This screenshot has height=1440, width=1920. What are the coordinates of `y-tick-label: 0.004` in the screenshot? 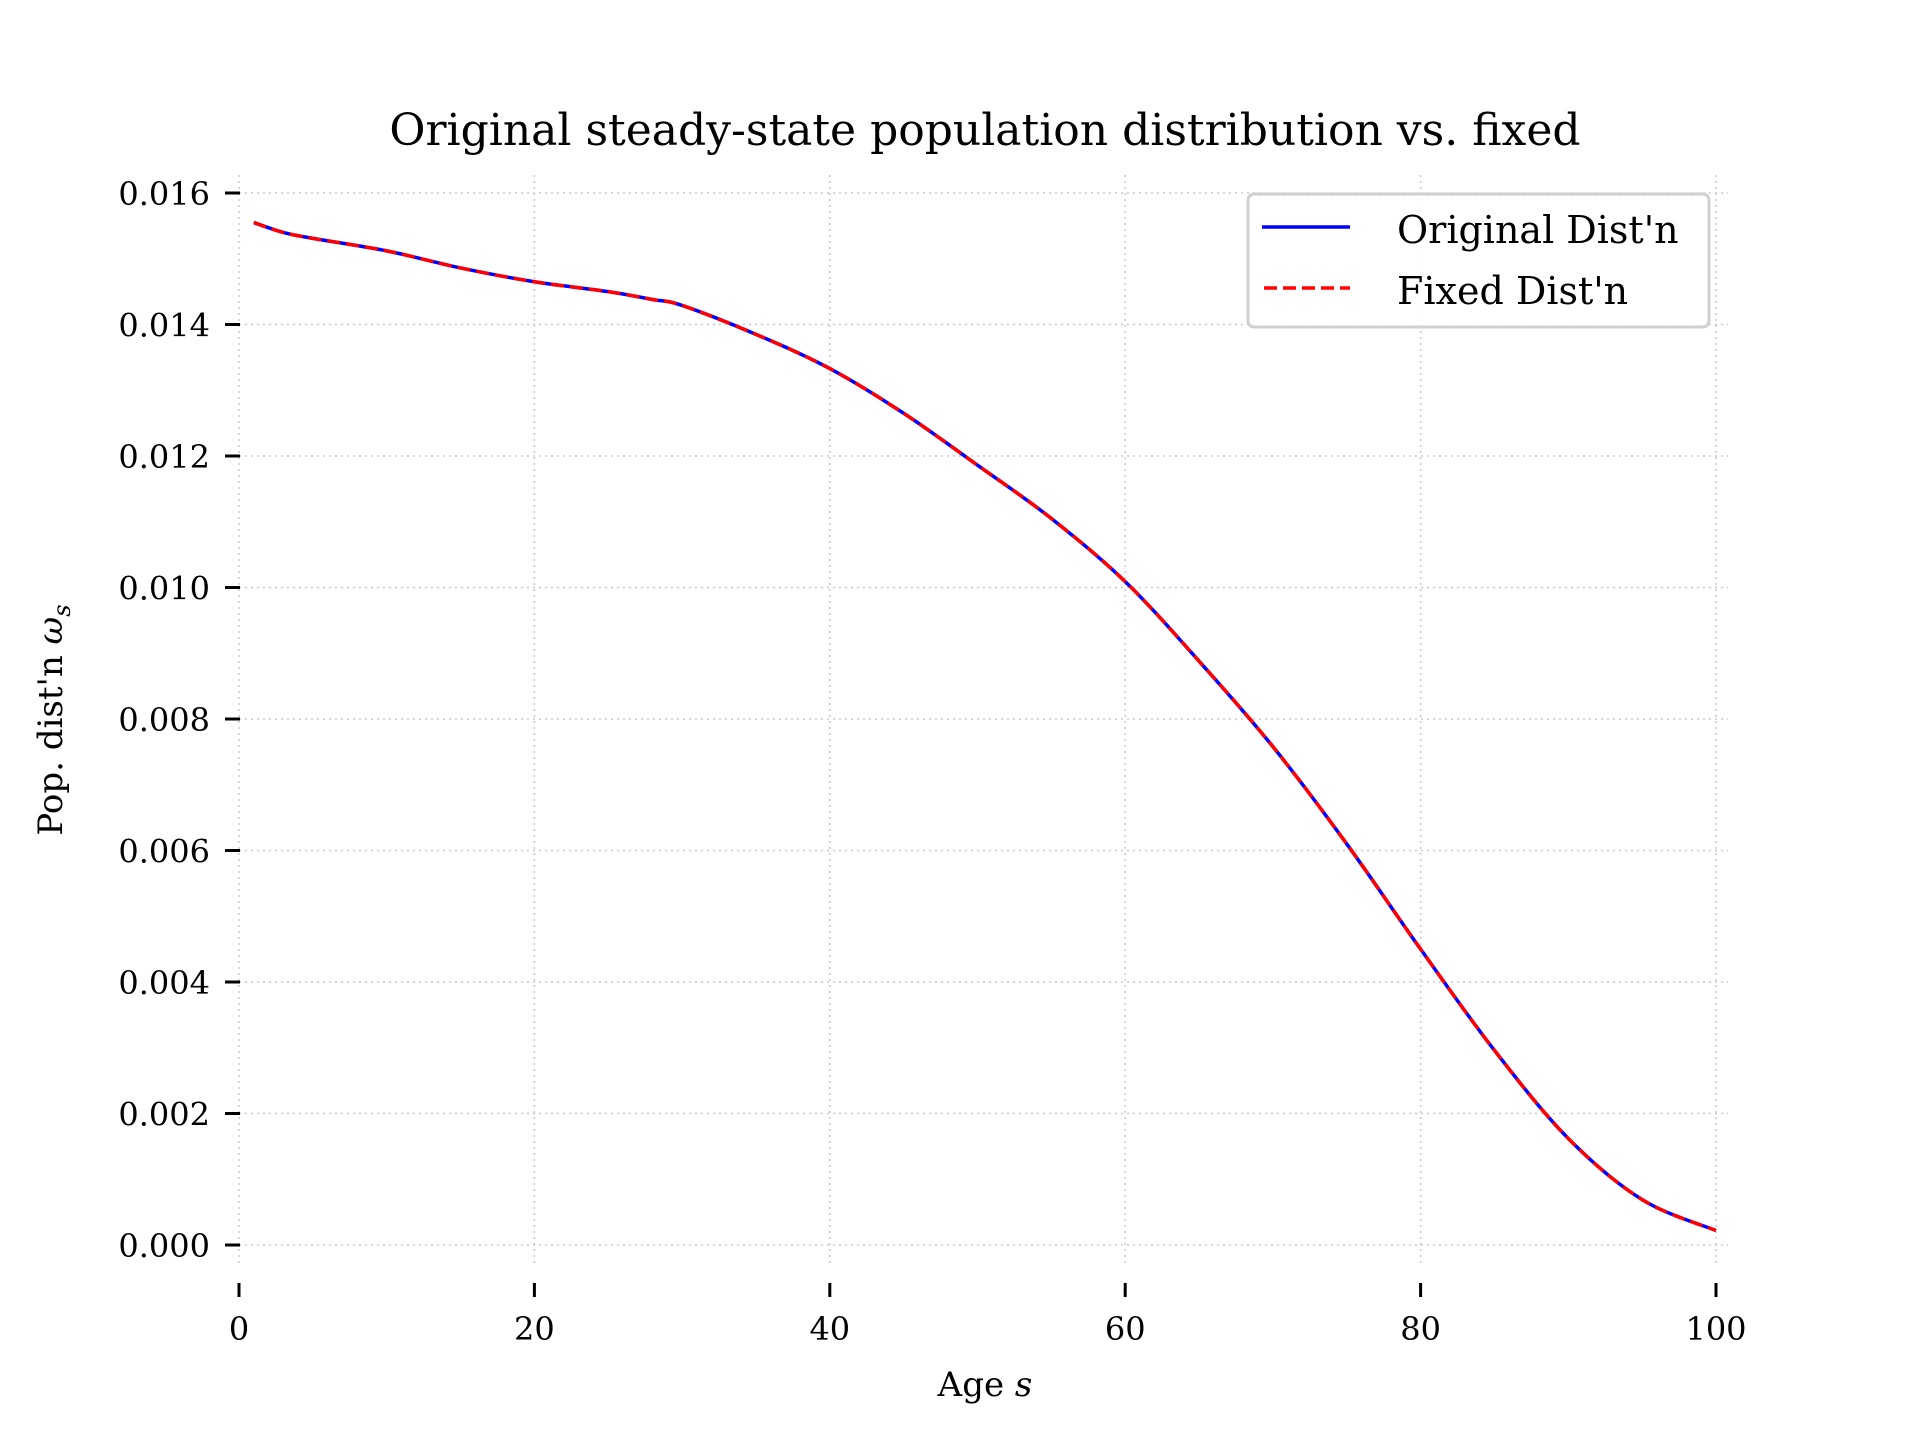 It's located at (164, 983).